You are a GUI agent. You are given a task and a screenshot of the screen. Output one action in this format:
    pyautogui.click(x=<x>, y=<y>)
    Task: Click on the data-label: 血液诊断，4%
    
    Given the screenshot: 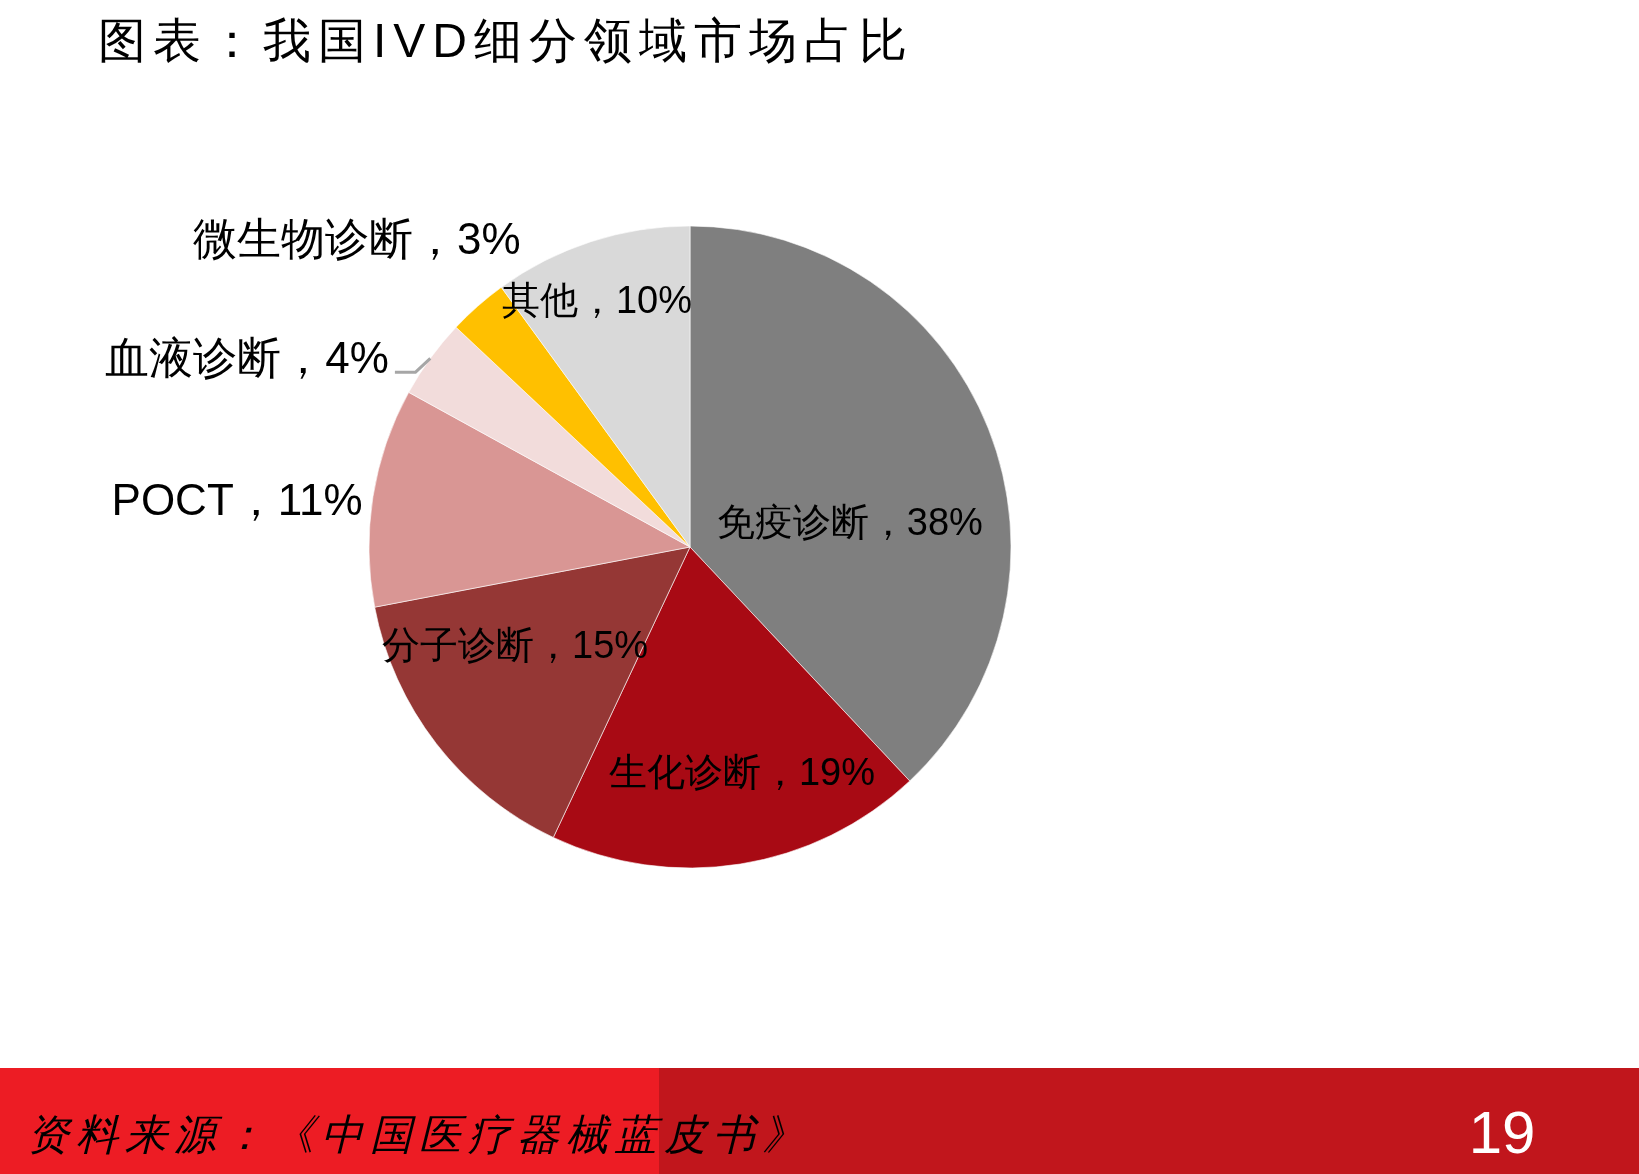 What is the action you would take?
    pyautogui.click(x=247, y=357)
    